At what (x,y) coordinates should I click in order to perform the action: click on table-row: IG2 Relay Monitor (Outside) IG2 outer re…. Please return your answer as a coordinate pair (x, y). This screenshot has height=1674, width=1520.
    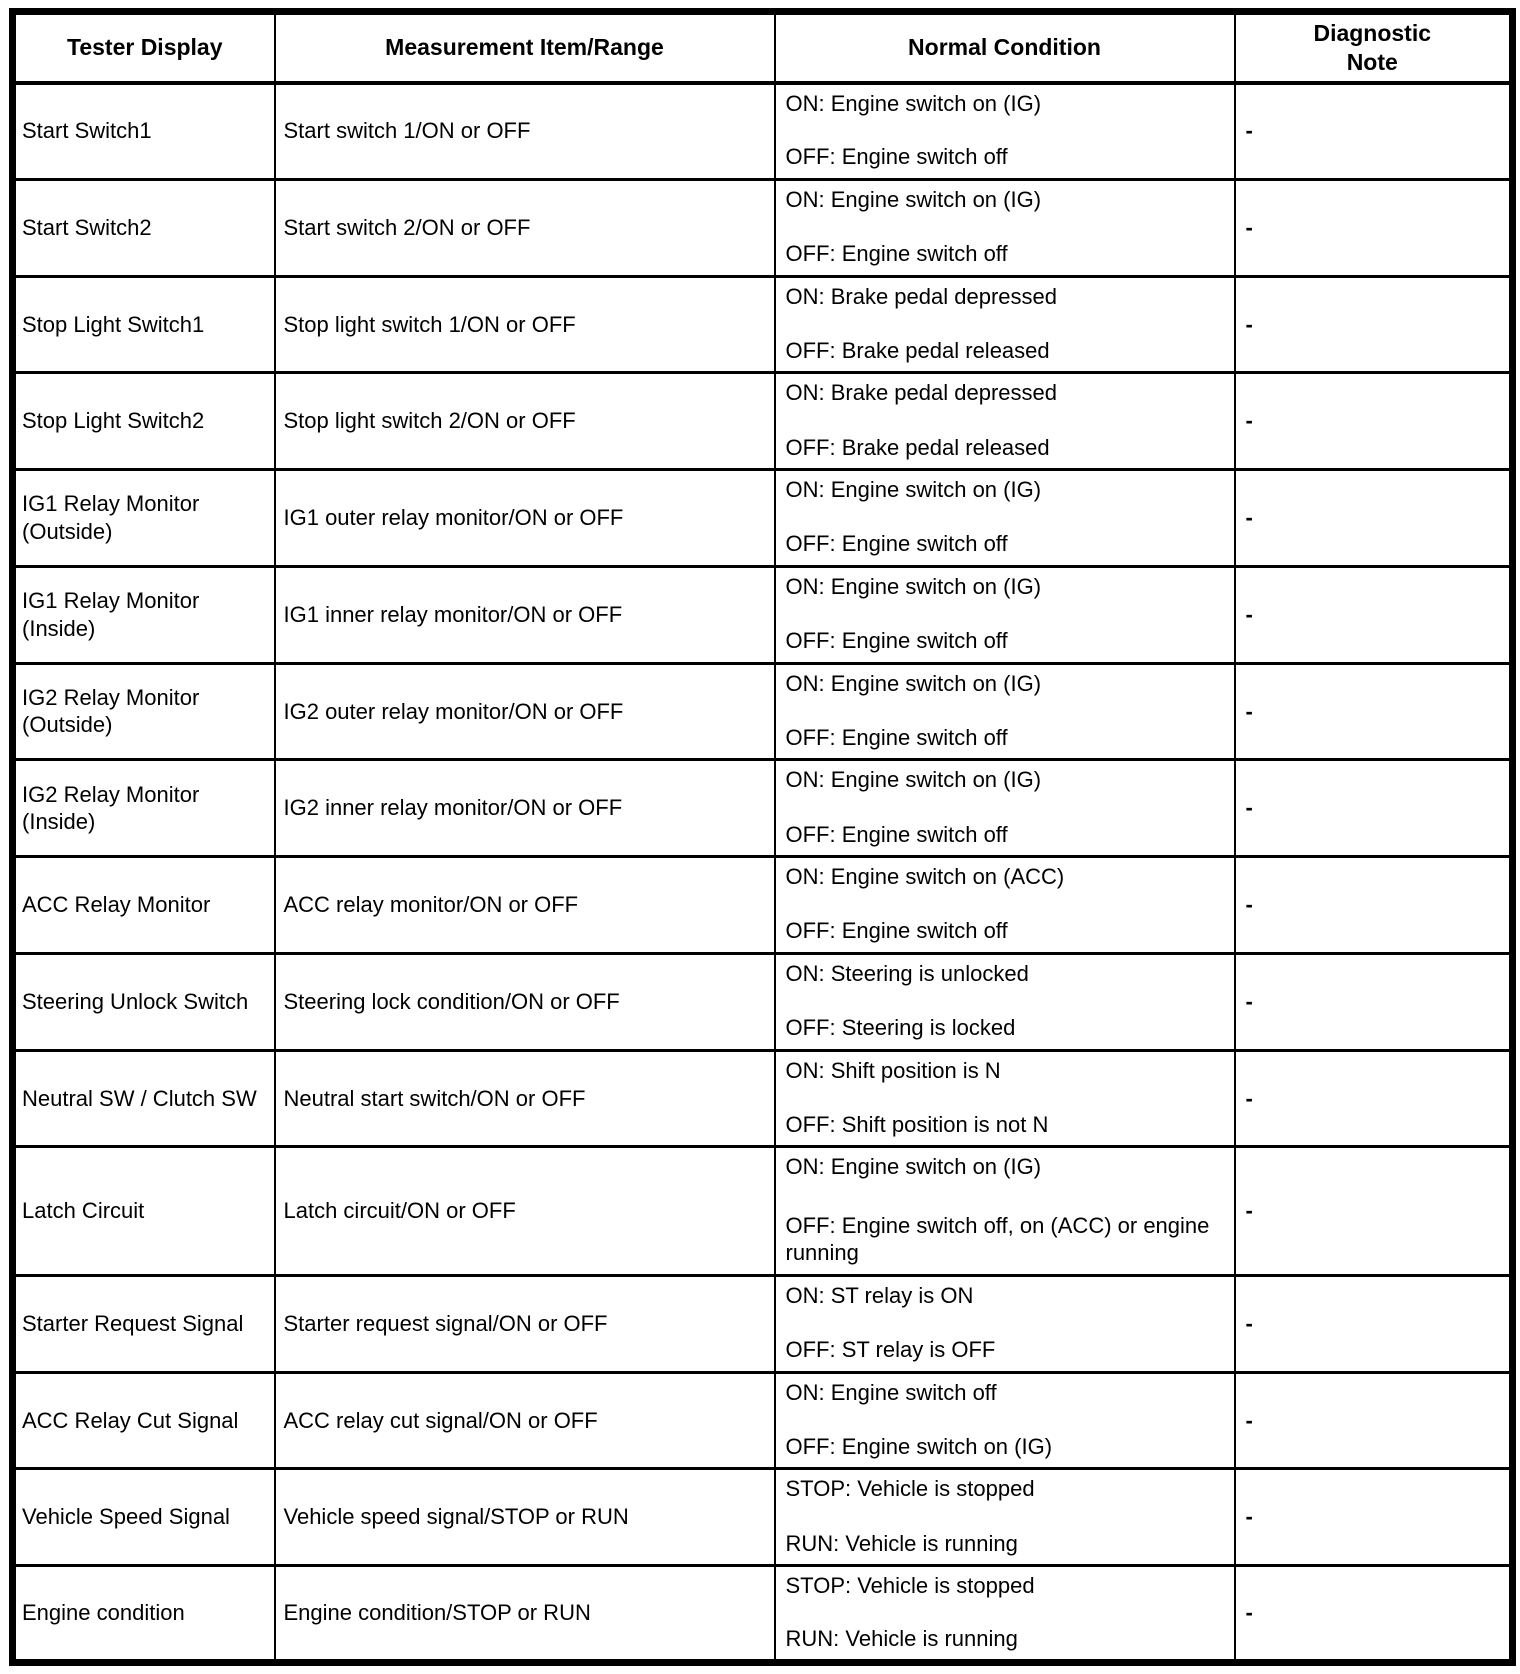
    Looking at the image, I should click on (762, 711).